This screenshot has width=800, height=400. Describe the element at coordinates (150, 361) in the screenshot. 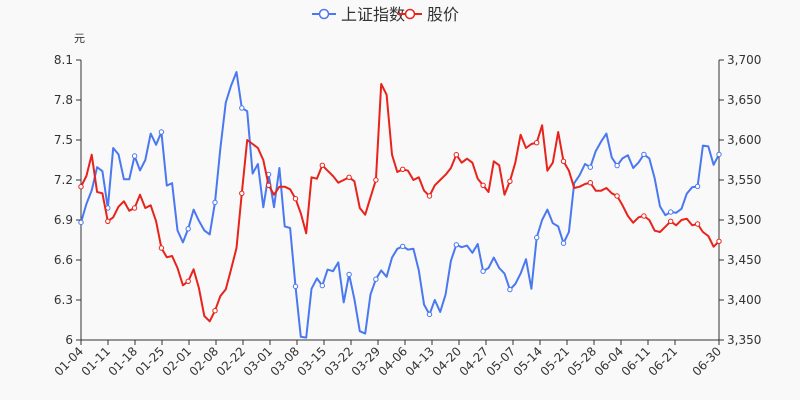

I see `x-tick-label: 01-25` at that location.